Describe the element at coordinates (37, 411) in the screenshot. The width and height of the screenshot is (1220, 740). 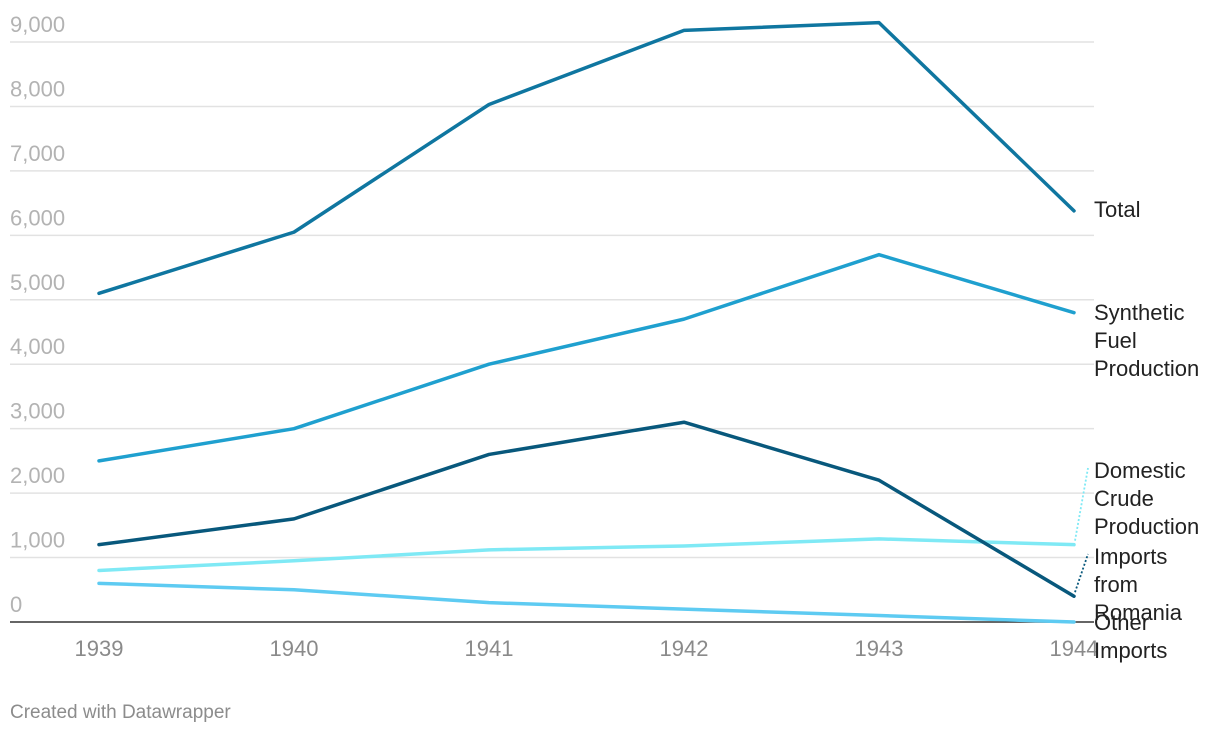
I see `y-tick-label: 3,000` at that location.